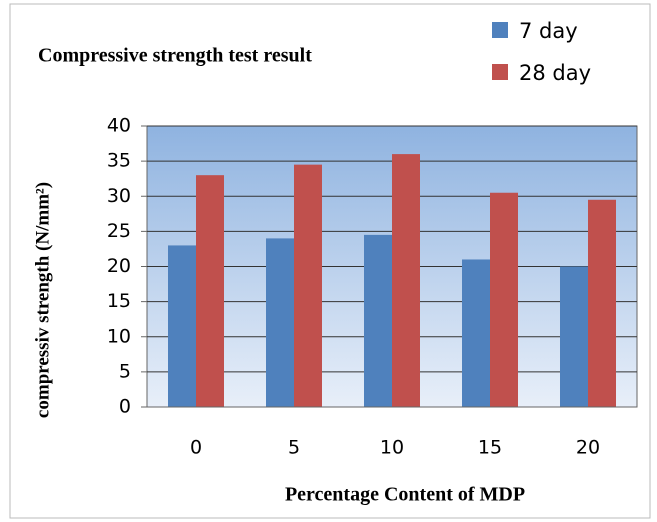 This screenshot has height=522, width=657. I want to click on y-tick-label: 0, so click(125, 407).